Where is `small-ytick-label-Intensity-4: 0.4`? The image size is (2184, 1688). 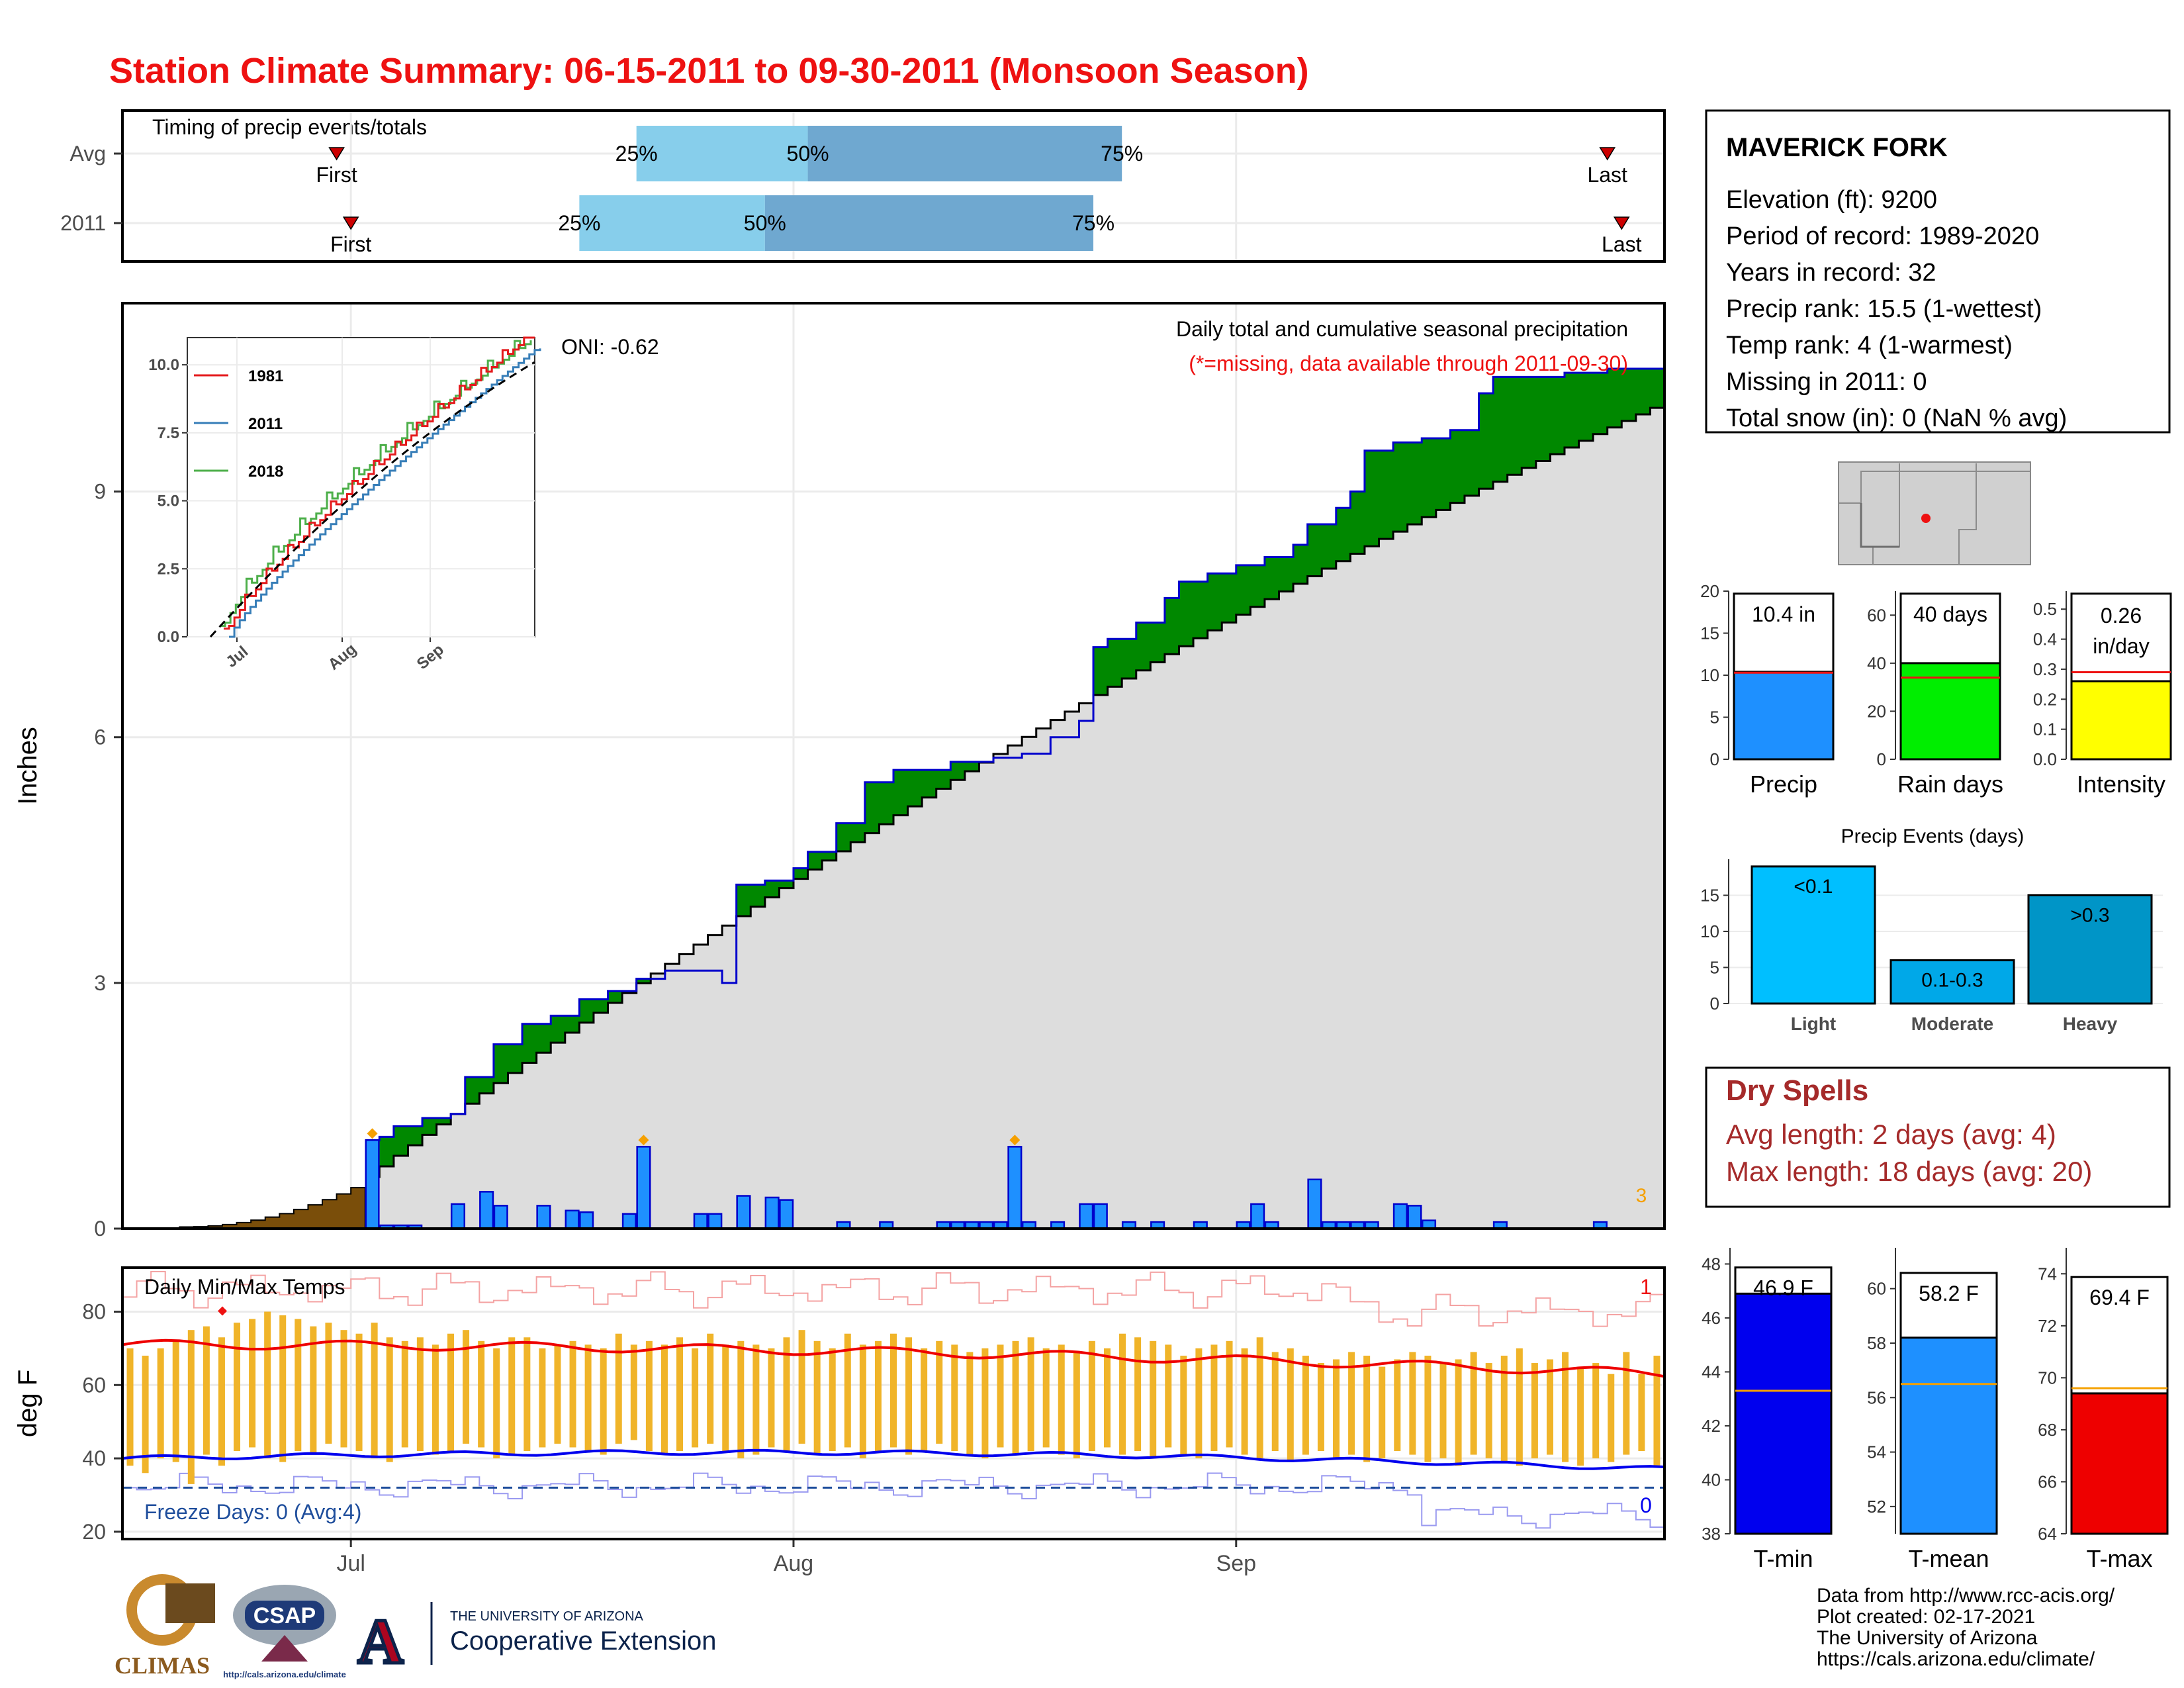
small-ytick-label-Intensity-4: 0.4 is located at coordinates (2045, 639).